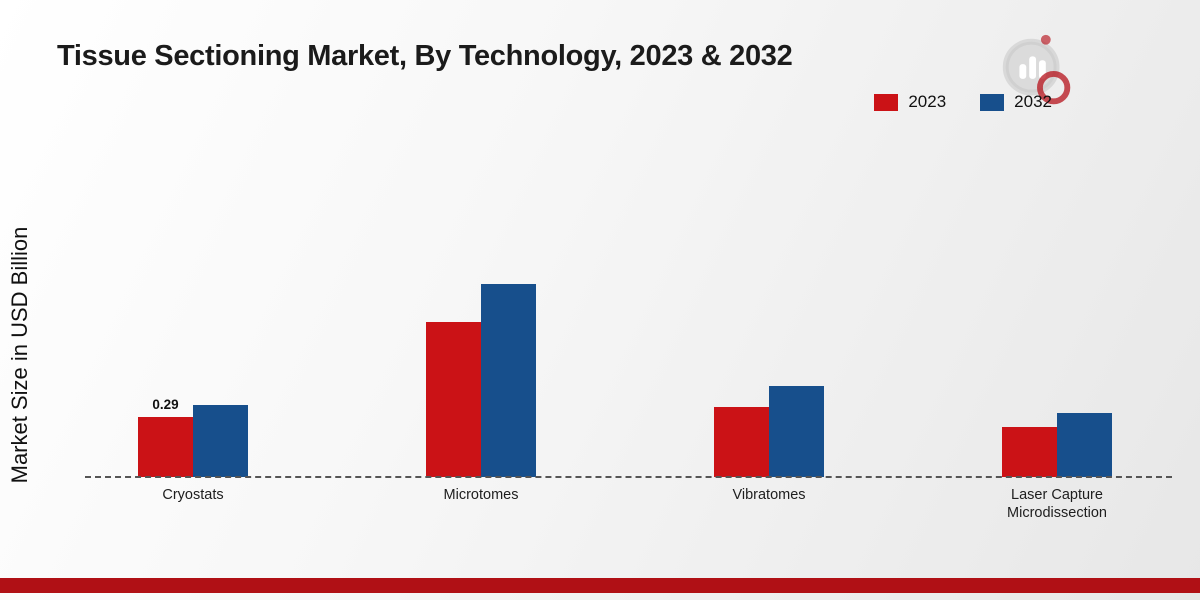 This screenshot has height=600, width=1200. I want to click on category-label-text-vibratomes: Vibratomes, so click(769, 495).